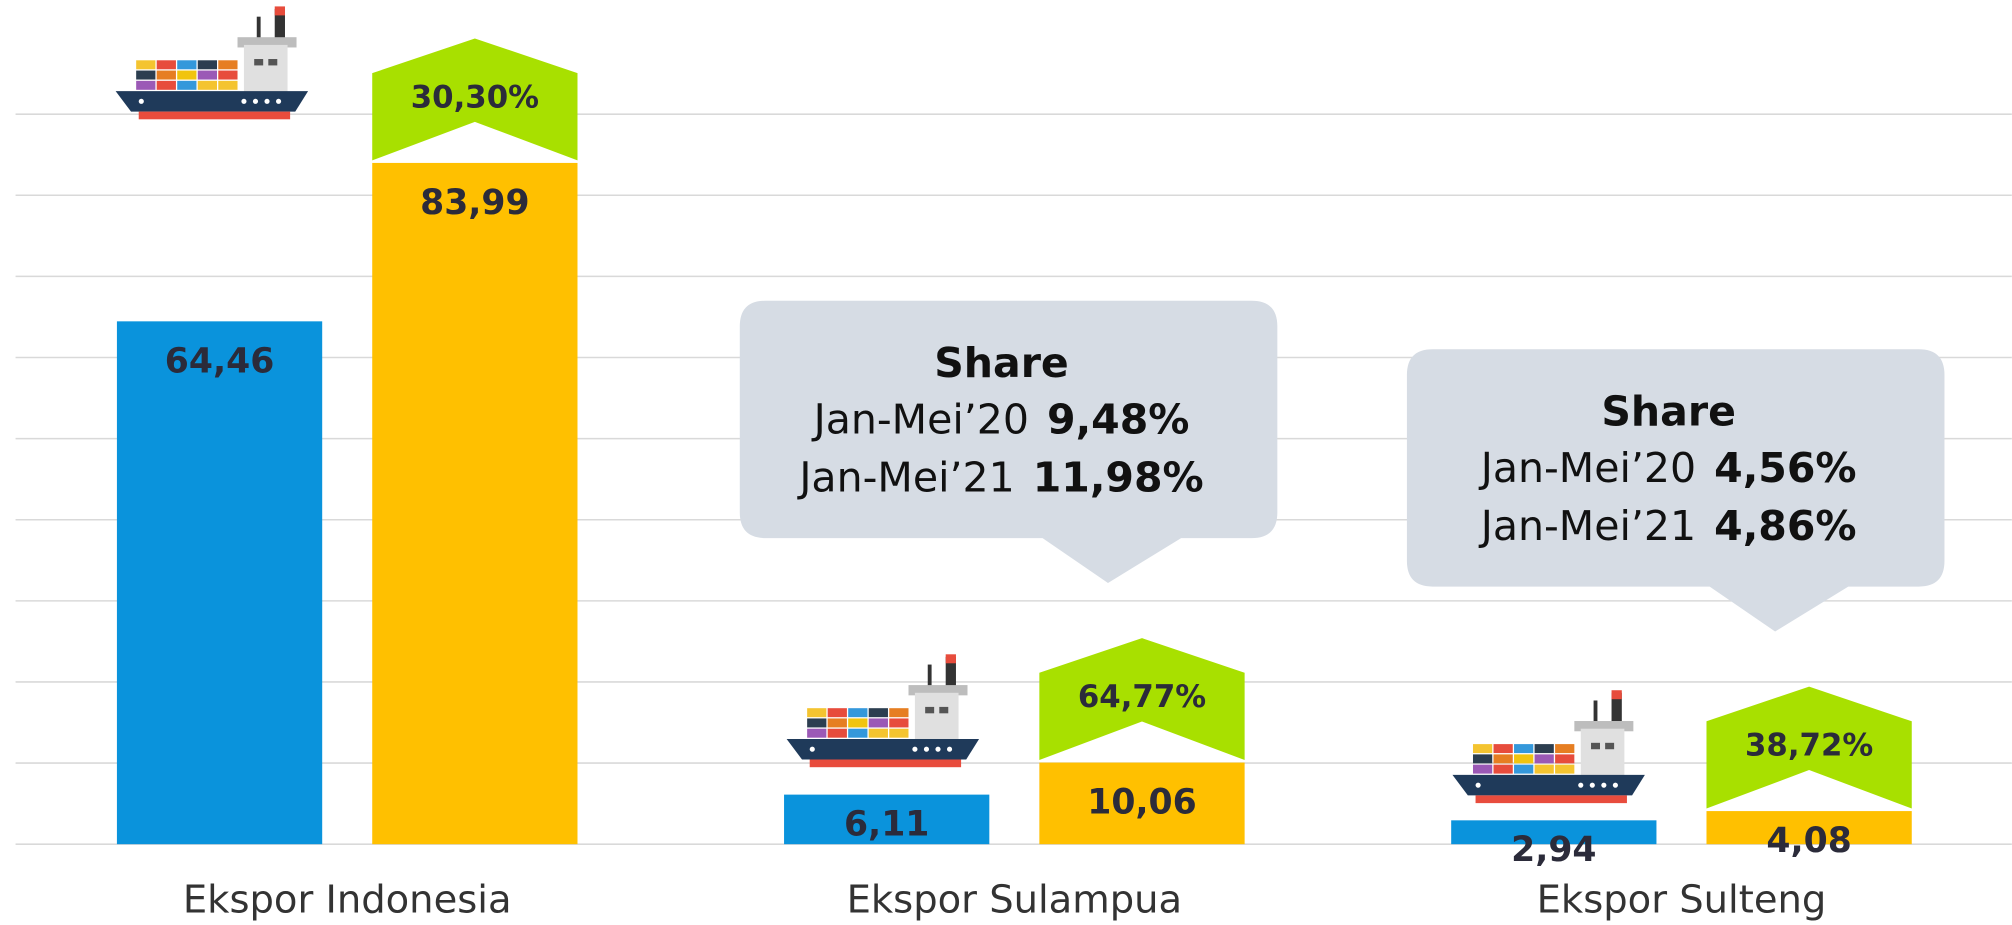 Image resolution: width=2012 pixels, height=925 pixels. Describe the element at coordinates (1142, 697) in the screenshot. I see `growth-label: 64,77%` at that location.